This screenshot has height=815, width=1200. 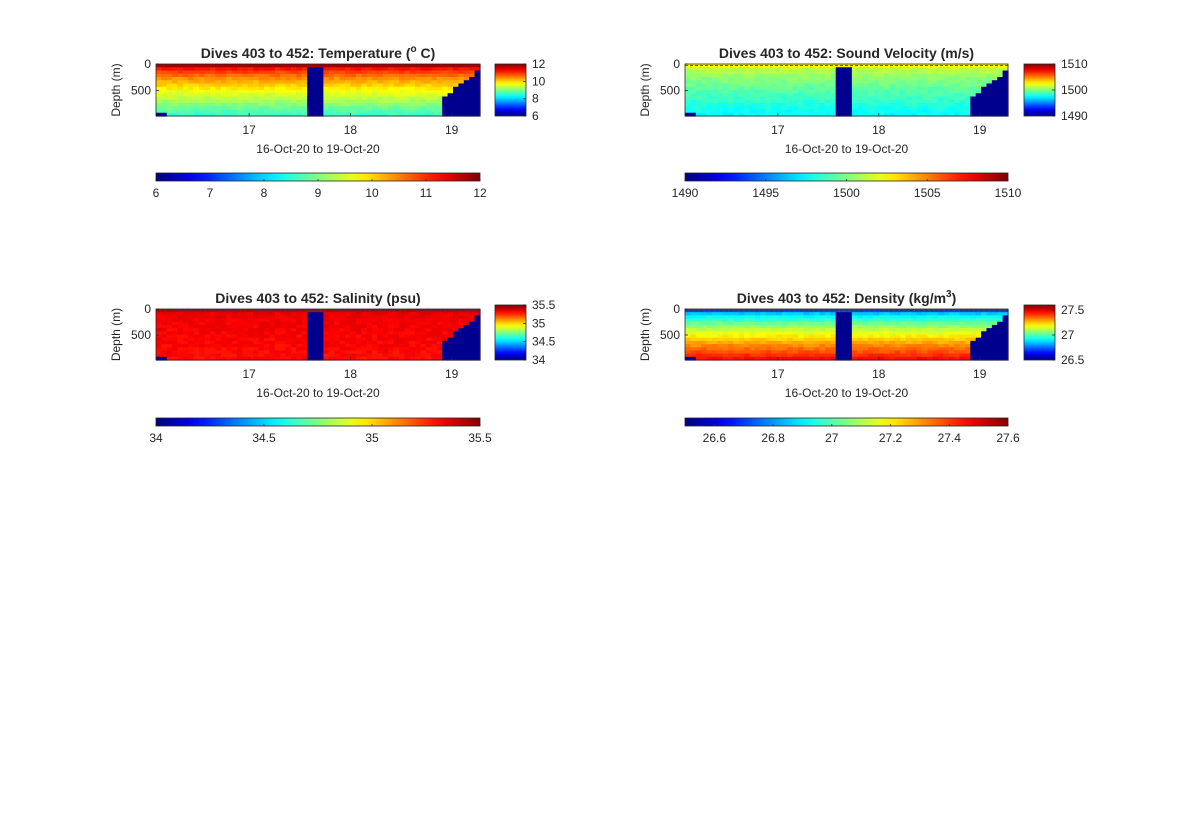 What do you see at coordinates (980, 374) in the screenshot?
I see `density-x-tick-label: 19` at bounding box center [980, 374].